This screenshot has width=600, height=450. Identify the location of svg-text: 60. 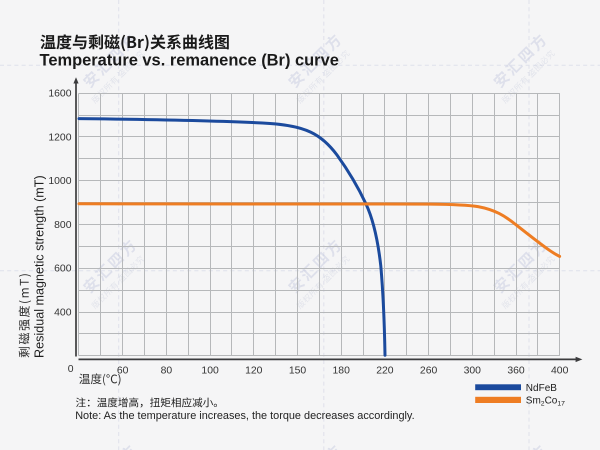
(123, 370).